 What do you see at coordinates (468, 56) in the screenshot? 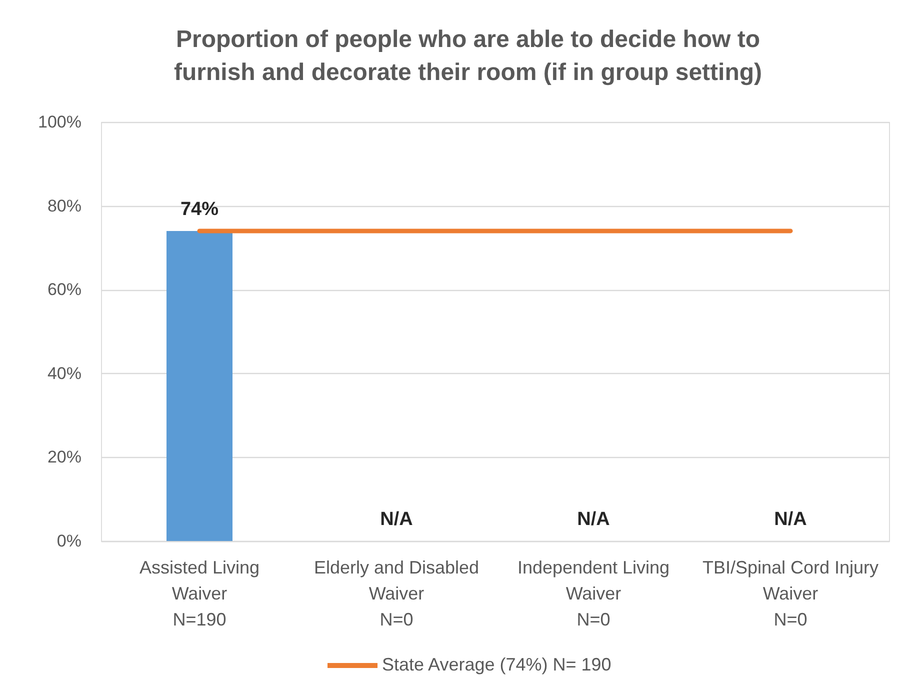
I see `chart-title: Proportion of people who are able to decide how to furnish and decorate their room (if in group setting)` at bounding box center [468, 56].